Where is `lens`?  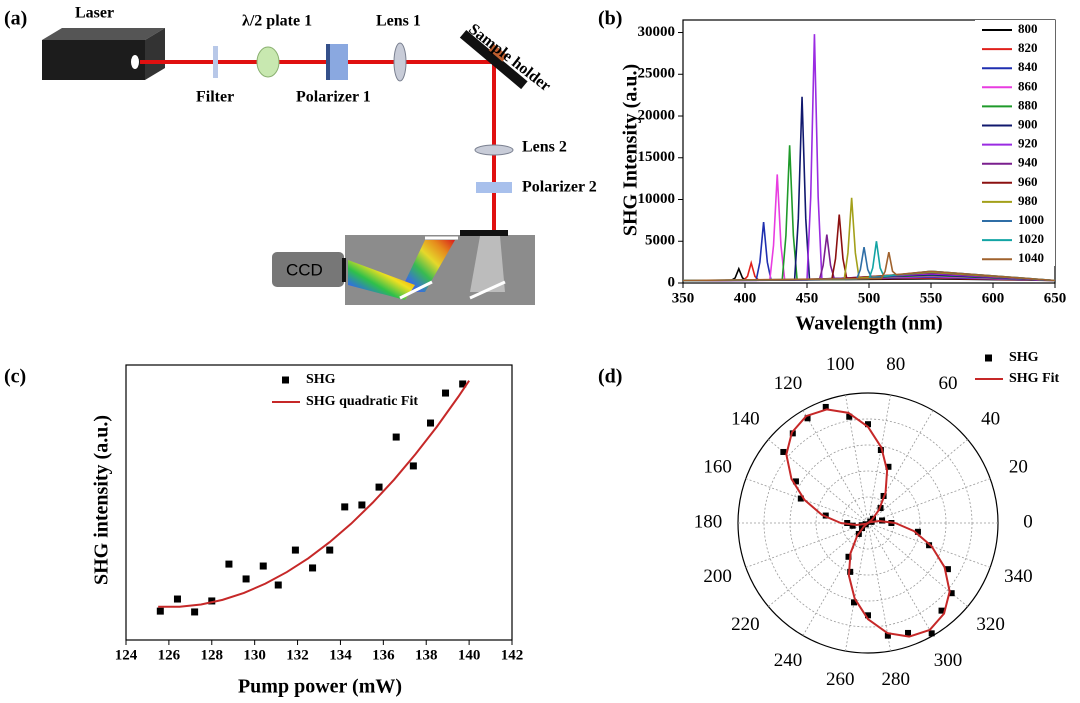 lens is located at coordinates (494, 150).